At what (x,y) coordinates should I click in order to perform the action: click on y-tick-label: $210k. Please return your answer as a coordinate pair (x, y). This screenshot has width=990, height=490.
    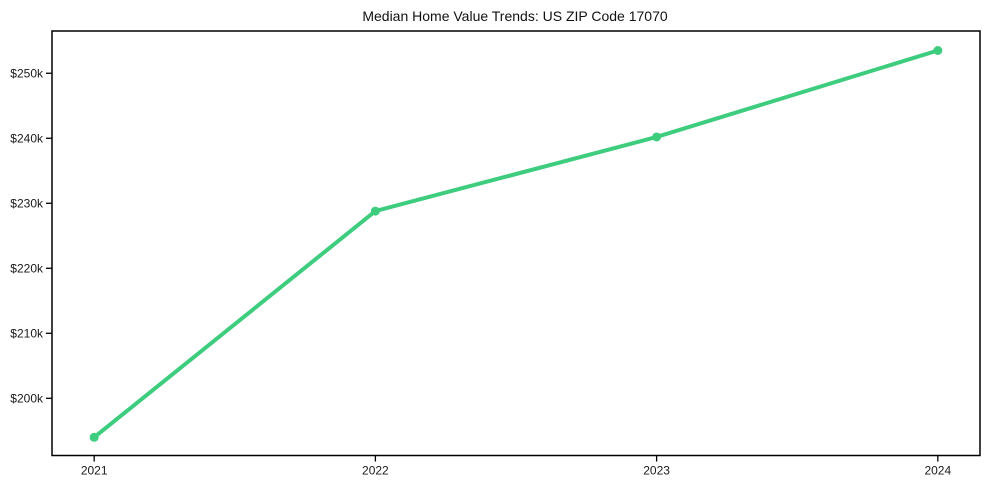
    Looking at the image, I should click on (27, 333).